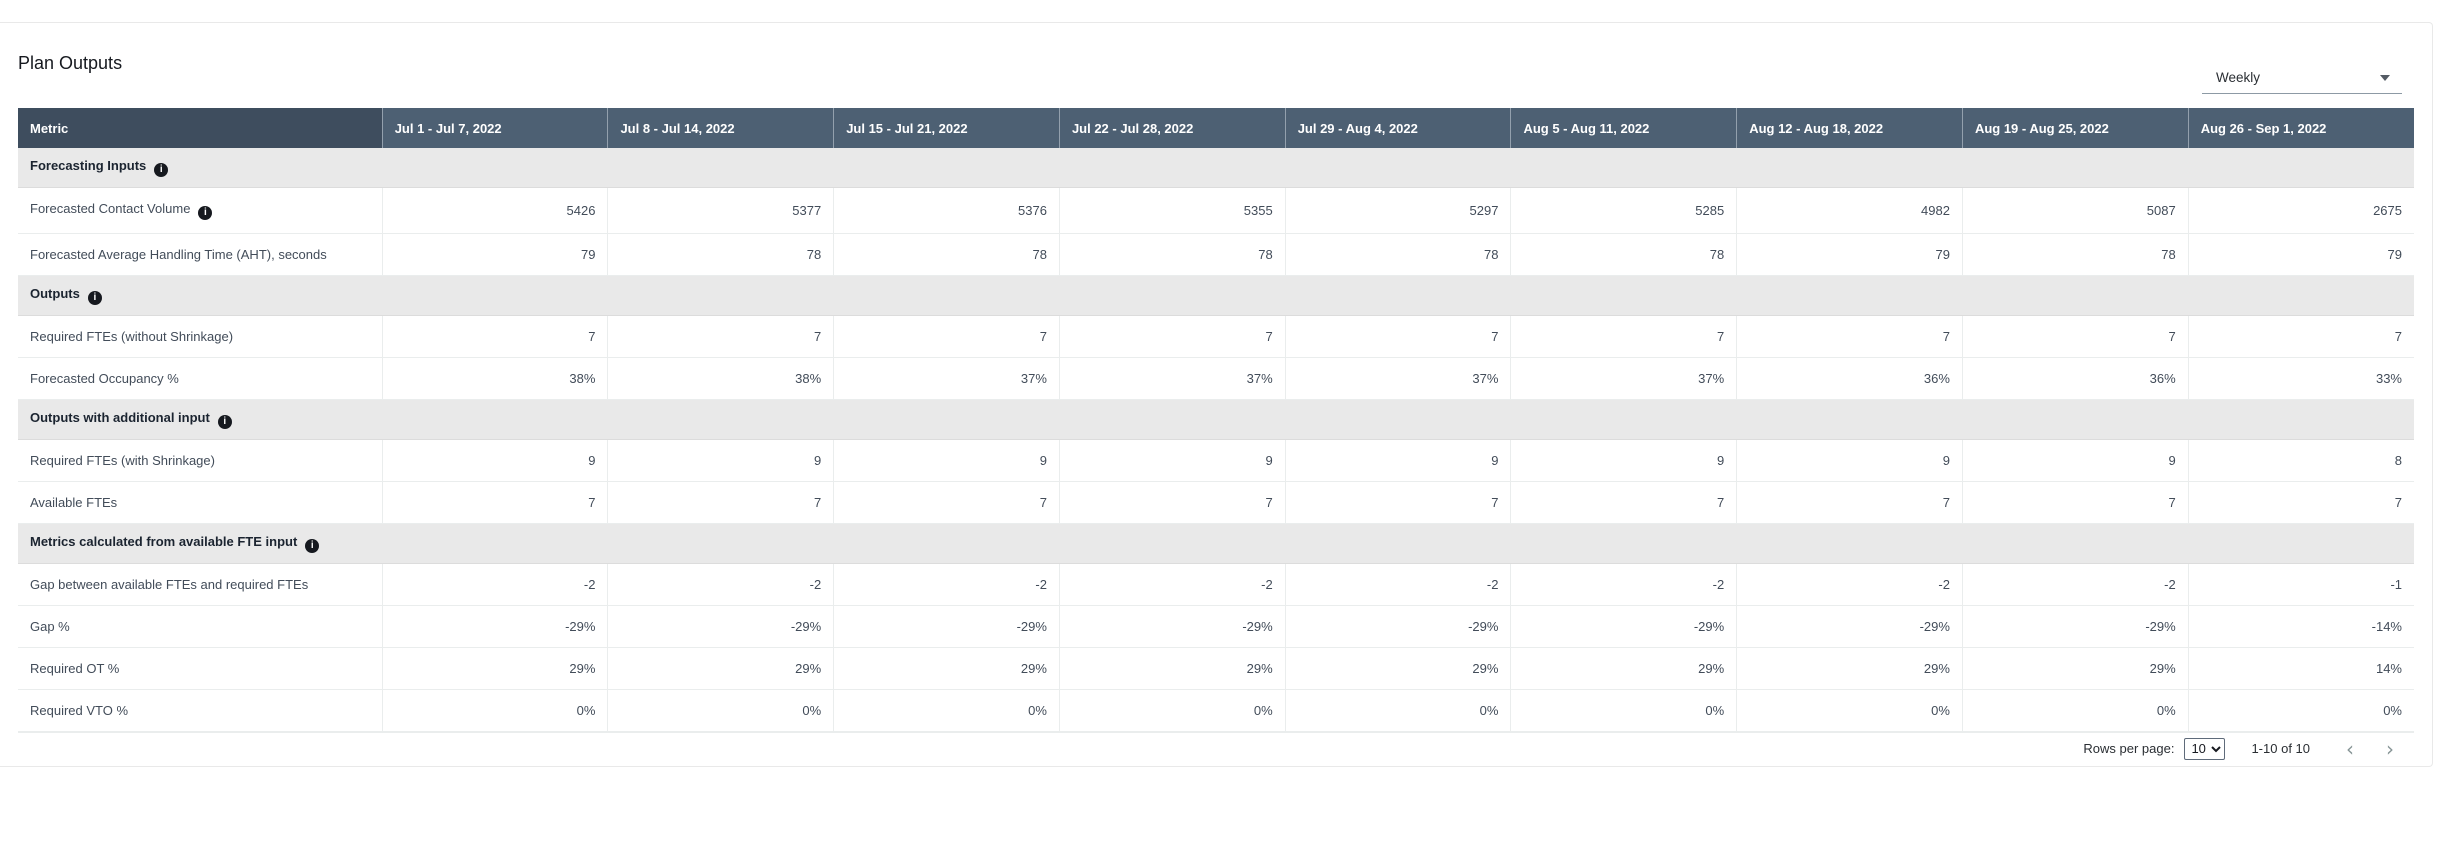 The height and width of the screenshot is (864, 2447). Describe the element at coordinates (2075, 210) in the screenshot. I see `metric-value-cell: 5087` at that location.